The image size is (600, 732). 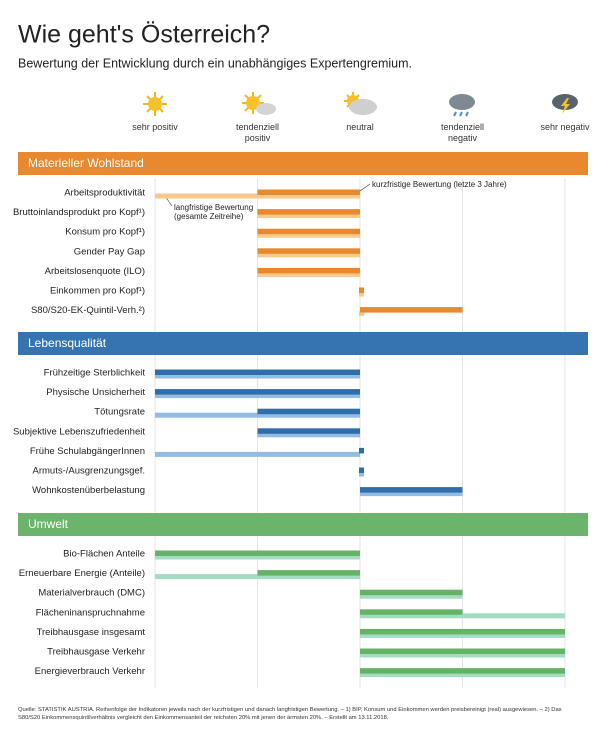 I want to click on category-label: Erneuerbare Energie (Anteile), so click(x=82, y=573).